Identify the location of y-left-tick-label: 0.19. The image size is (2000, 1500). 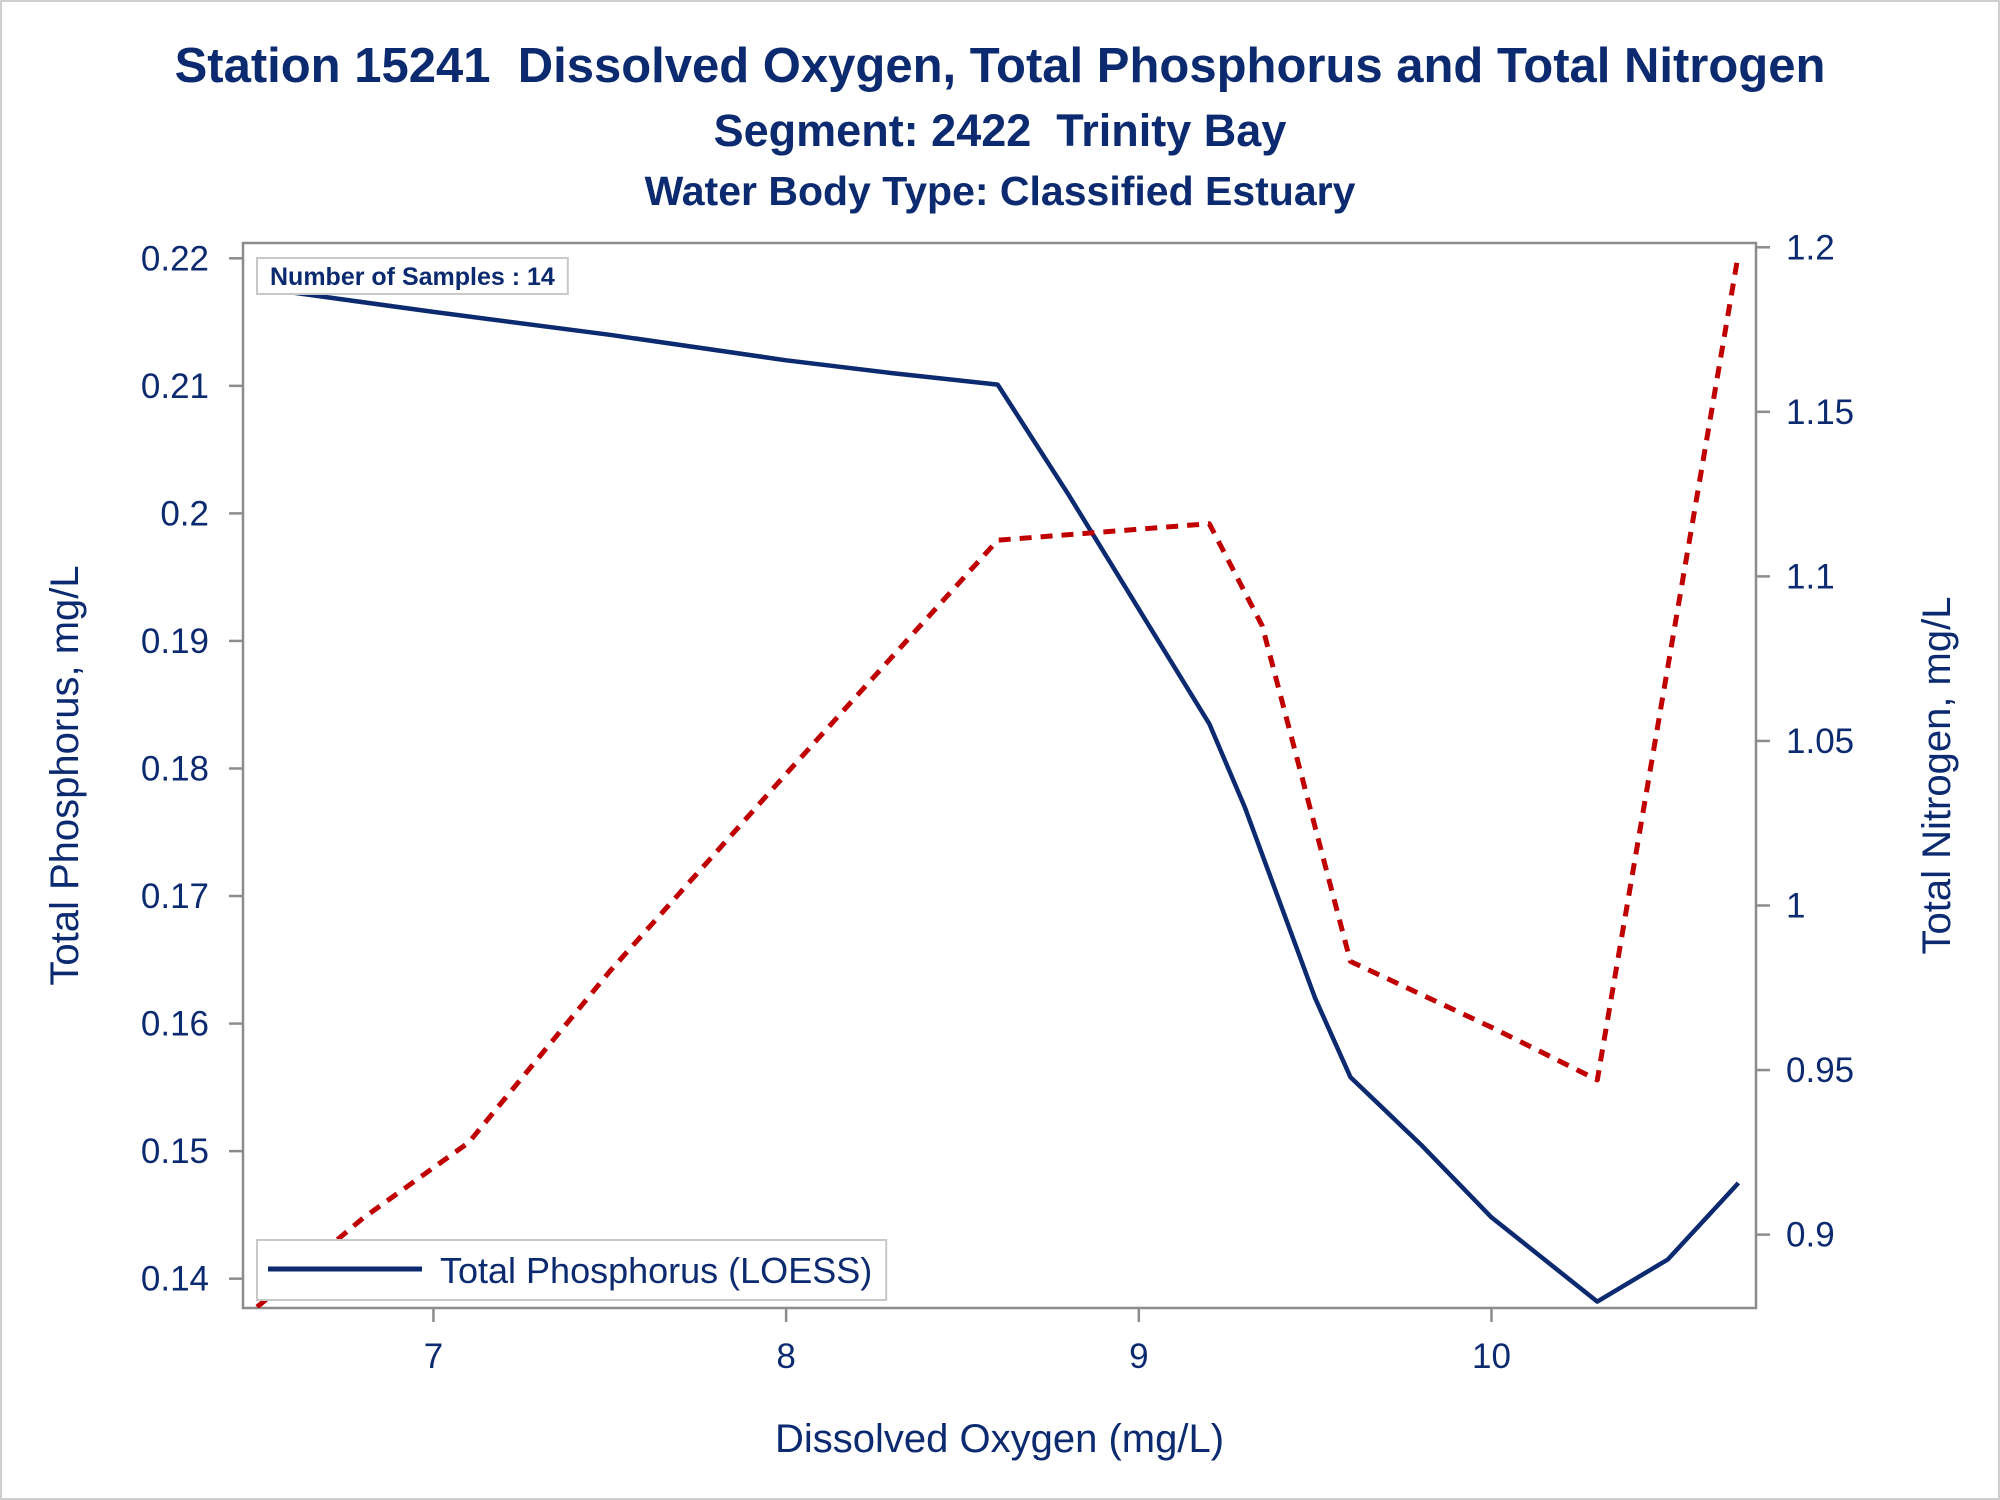
(175, 641).